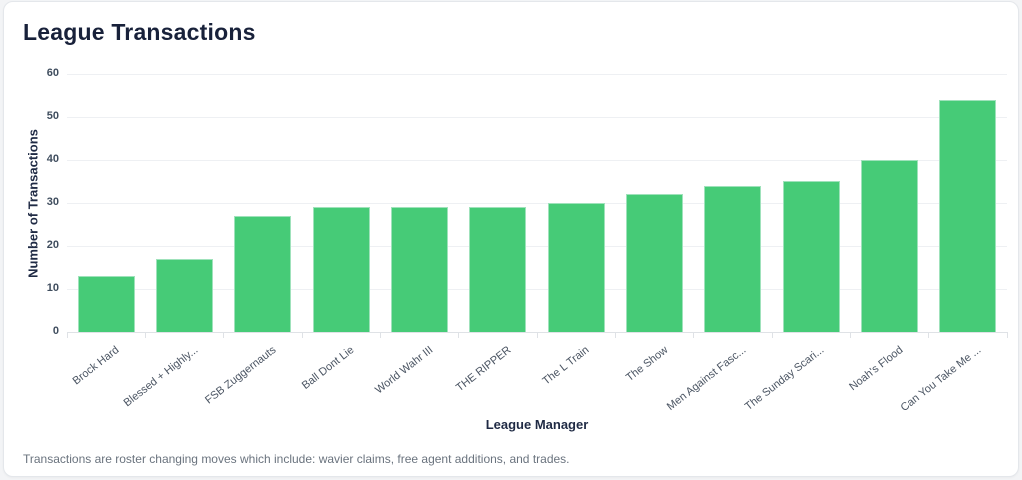 The image size is (1022, 480). What do you see at coordinates (52, 202) in the screenshot?
I see `y-tick-label-30: 30` at bounding box center [52, 202].